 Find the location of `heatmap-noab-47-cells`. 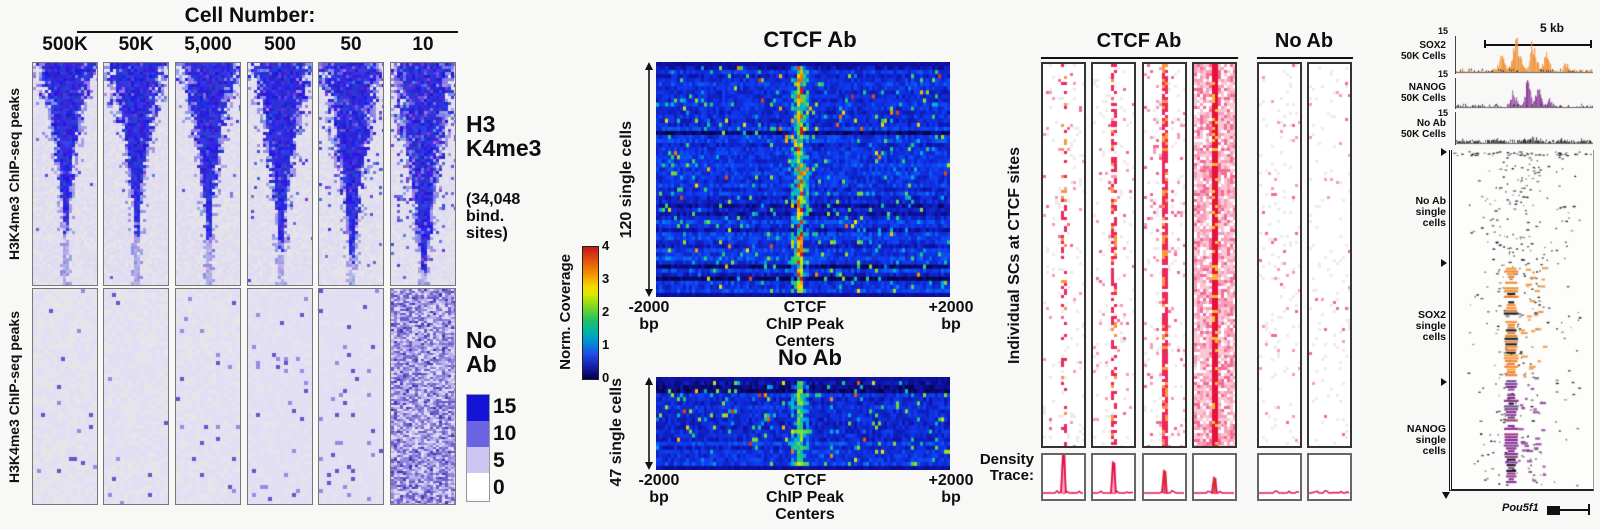

heatmap-noab-47-cells is located at coordinates (803, 423).